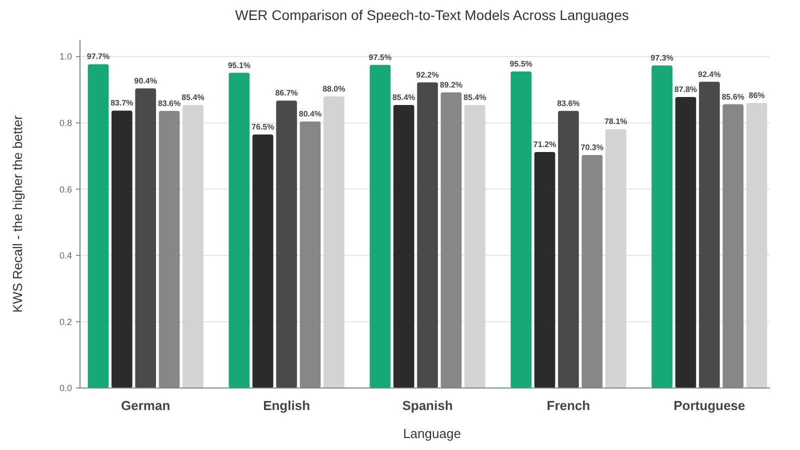  Describe the element at coordinates (427, 75) in the screenshot. I see `data-label: 92.2%` at that location.